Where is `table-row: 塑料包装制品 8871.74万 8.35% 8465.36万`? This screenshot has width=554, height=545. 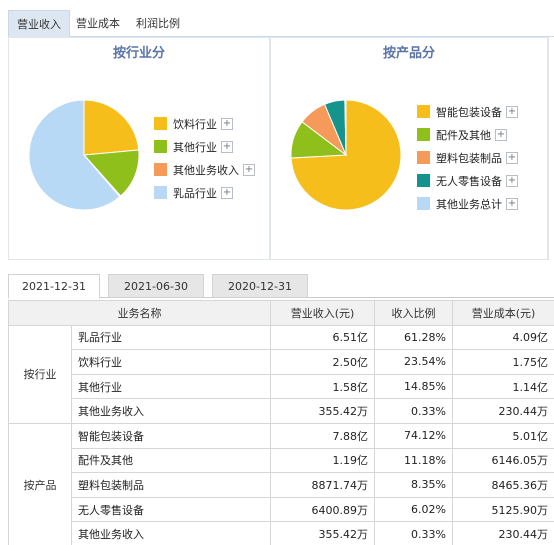
table-row: 塑料包装制品 8871.74万 8.35% 8465.36万 is located at coordinates (281, 485).